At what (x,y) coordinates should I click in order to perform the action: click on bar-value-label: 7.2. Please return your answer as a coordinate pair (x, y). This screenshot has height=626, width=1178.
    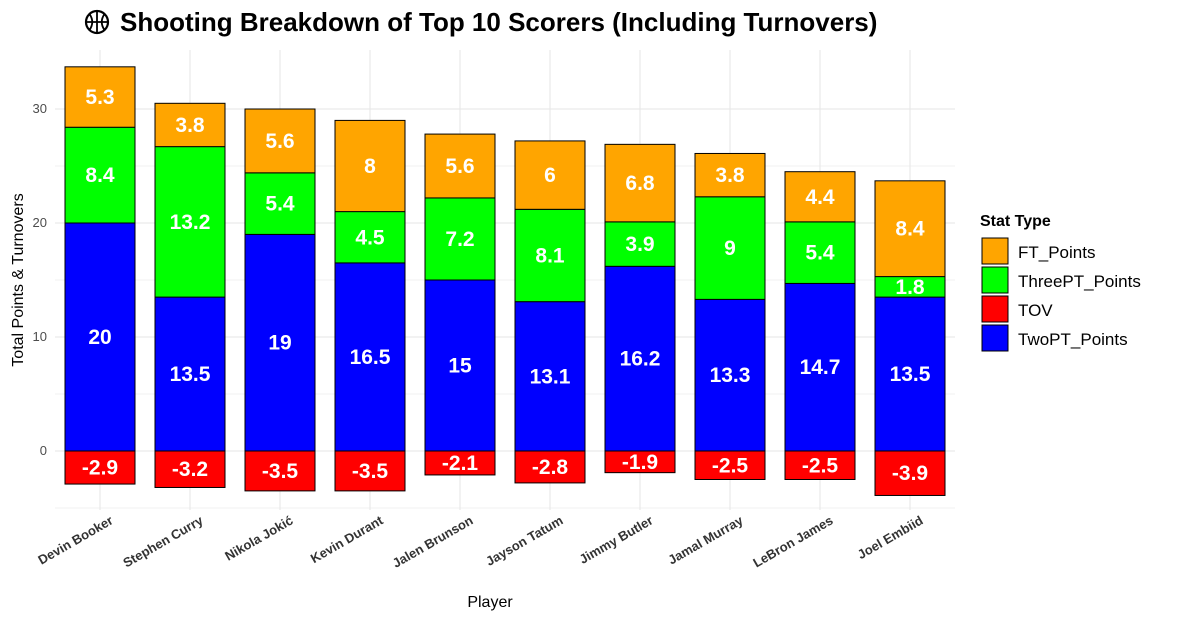
    Looking at the image, I should click on (459, 239).